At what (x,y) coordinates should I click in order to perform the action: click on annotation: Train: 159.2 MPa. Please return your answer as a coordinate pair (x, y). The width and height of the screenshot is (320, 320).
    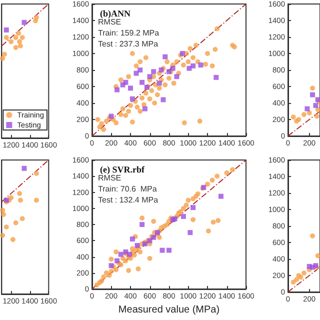
    Looking at the image, I should click on (129, 33).